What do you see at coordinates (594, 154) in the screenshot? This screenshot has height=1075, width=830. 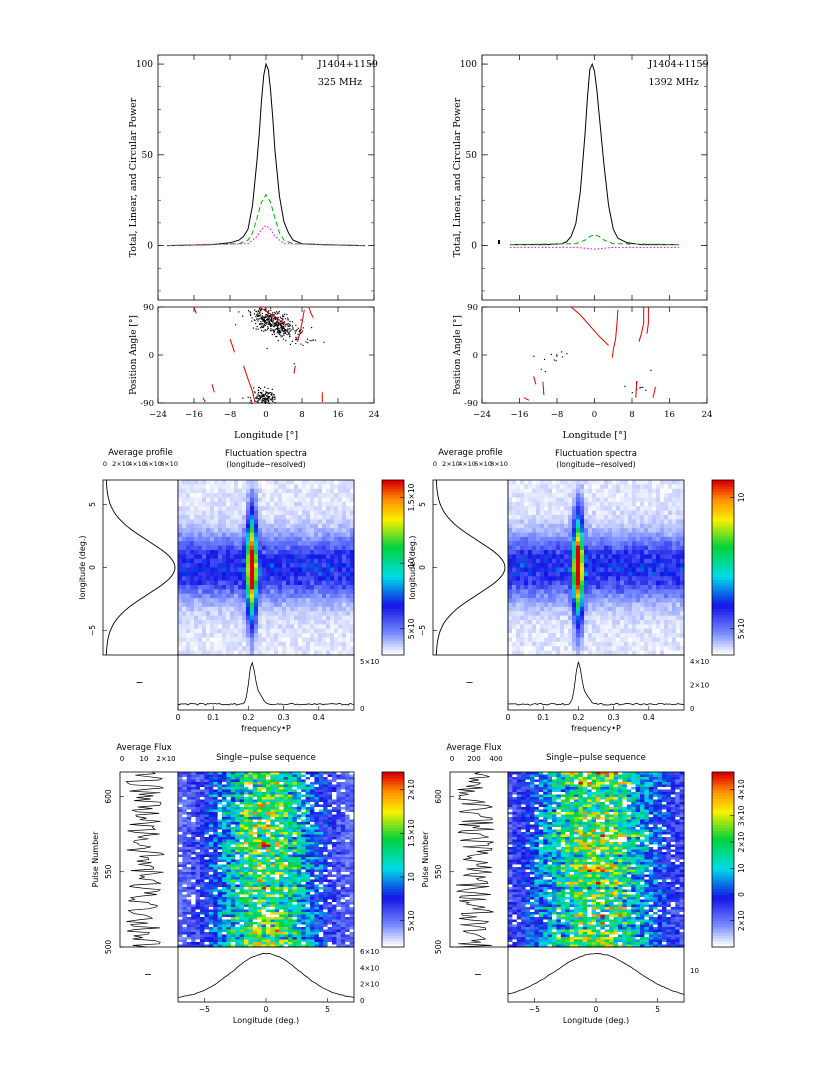 I see `series-total` at bounding box center [594, 154].